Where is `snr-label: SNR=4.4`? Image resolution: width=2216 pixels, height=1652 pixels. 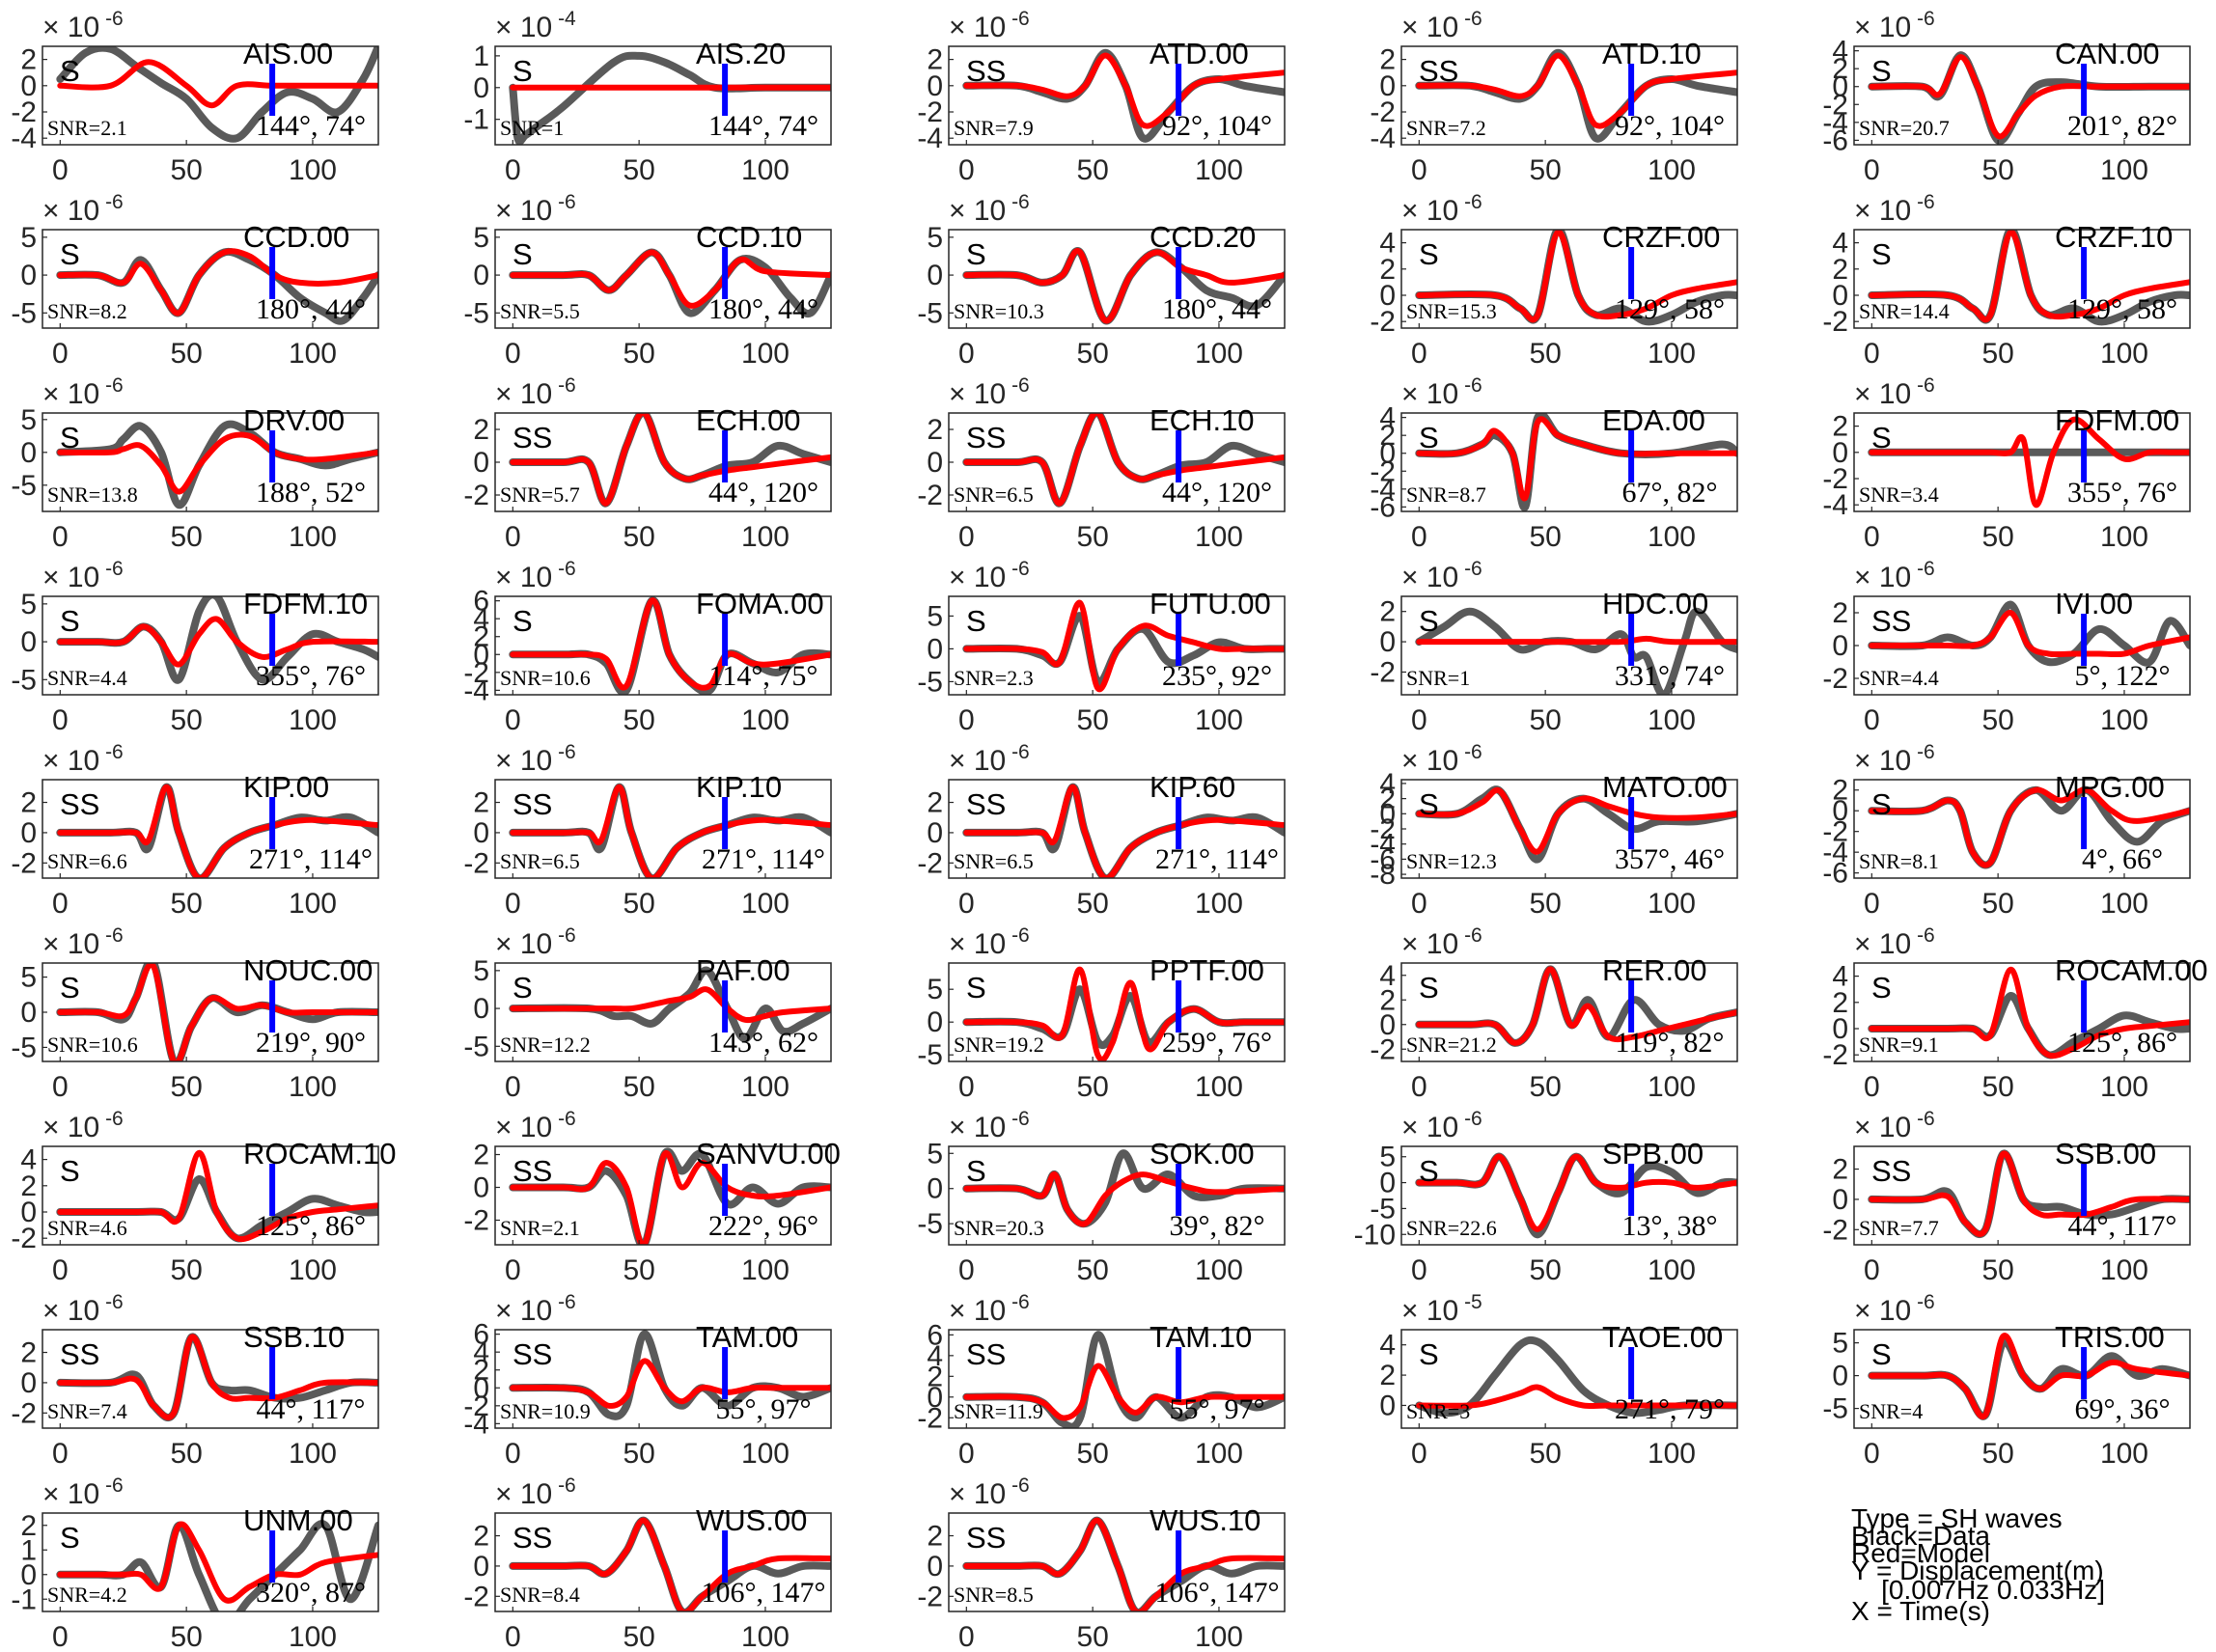
snr-label: SNR=4.4 is located at coordinates (87, 678).